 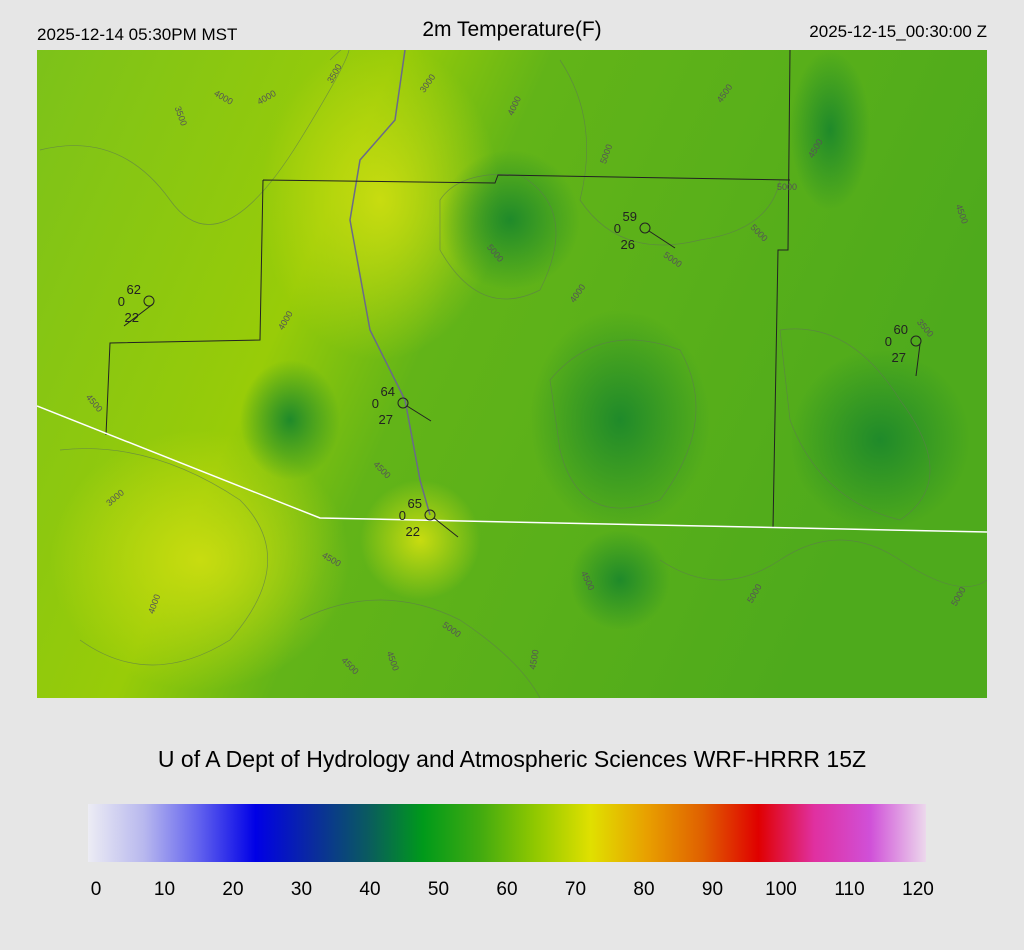 I want to click on colorbar-tick-label: 70, so click(x=575, y=889).